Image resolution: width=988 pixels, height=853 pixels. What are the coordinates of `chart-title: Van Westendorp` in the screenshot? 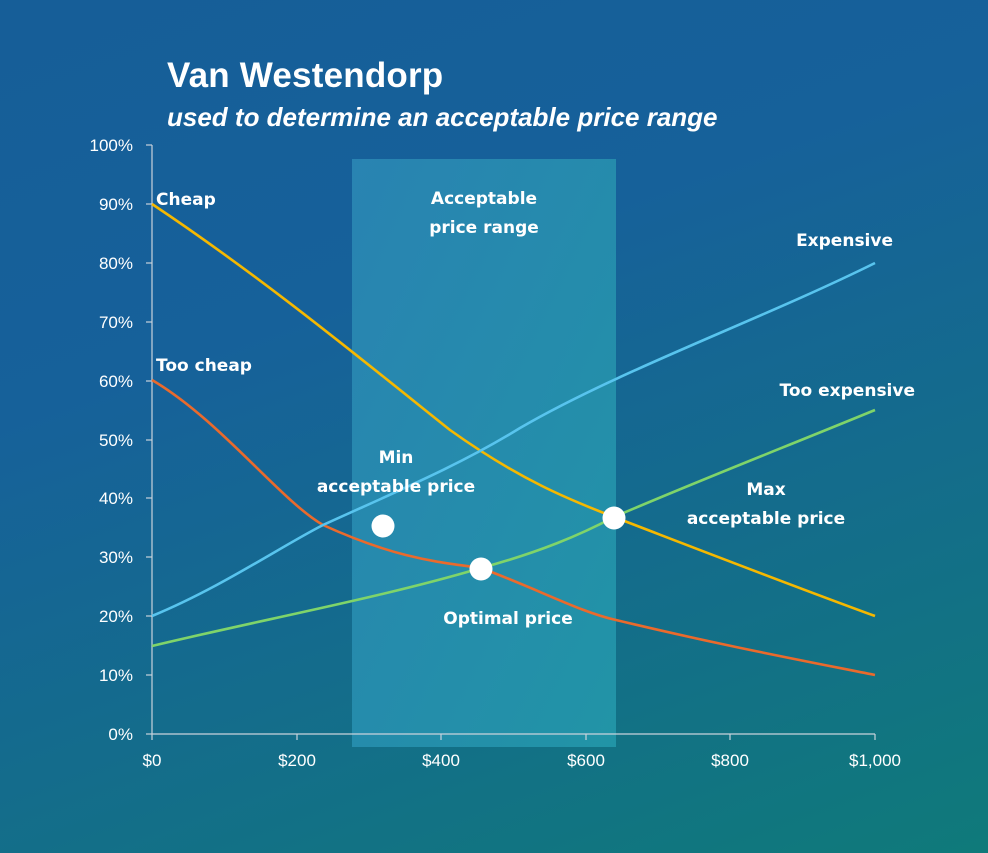 It's located at (305, 75).